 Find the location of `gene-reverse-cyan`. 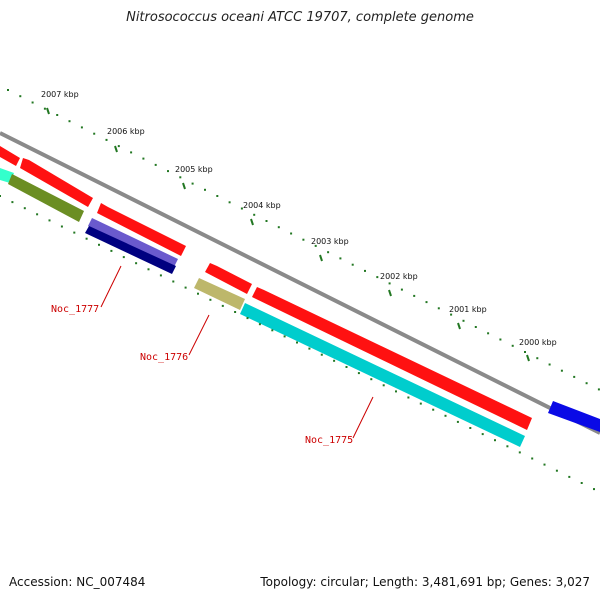

gene-reverse-cyan is located at coordinates (382, 375).